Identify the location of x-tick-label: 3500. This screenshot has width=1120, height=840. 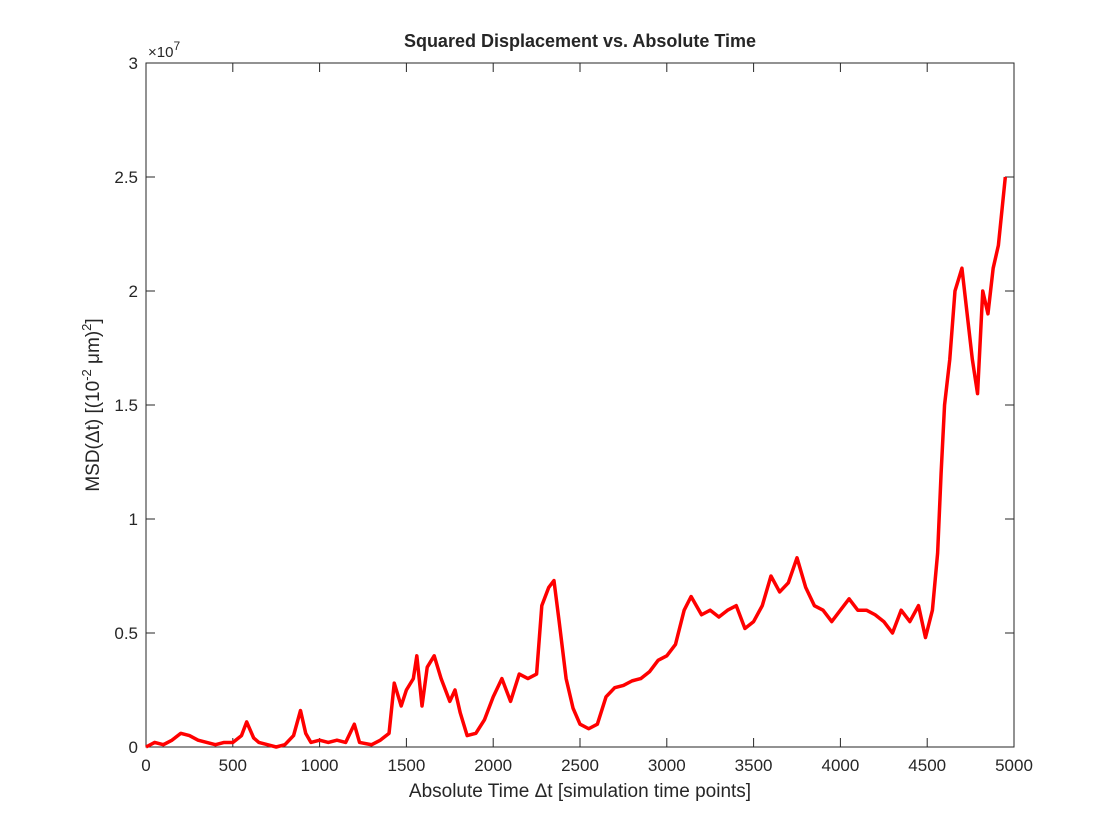
(754, 765).